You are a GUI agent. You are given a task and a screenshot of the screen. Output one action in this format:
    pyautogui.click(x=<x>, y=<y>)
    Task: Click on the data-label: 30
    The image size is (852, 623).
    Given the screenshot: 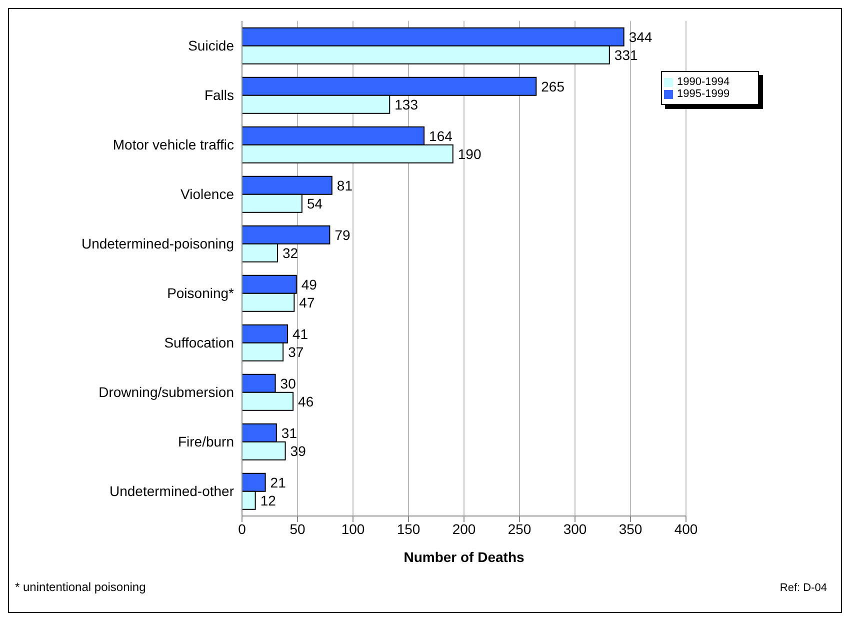 What is the action you would take?
    pyautogui.click(x=288, y=383)
    